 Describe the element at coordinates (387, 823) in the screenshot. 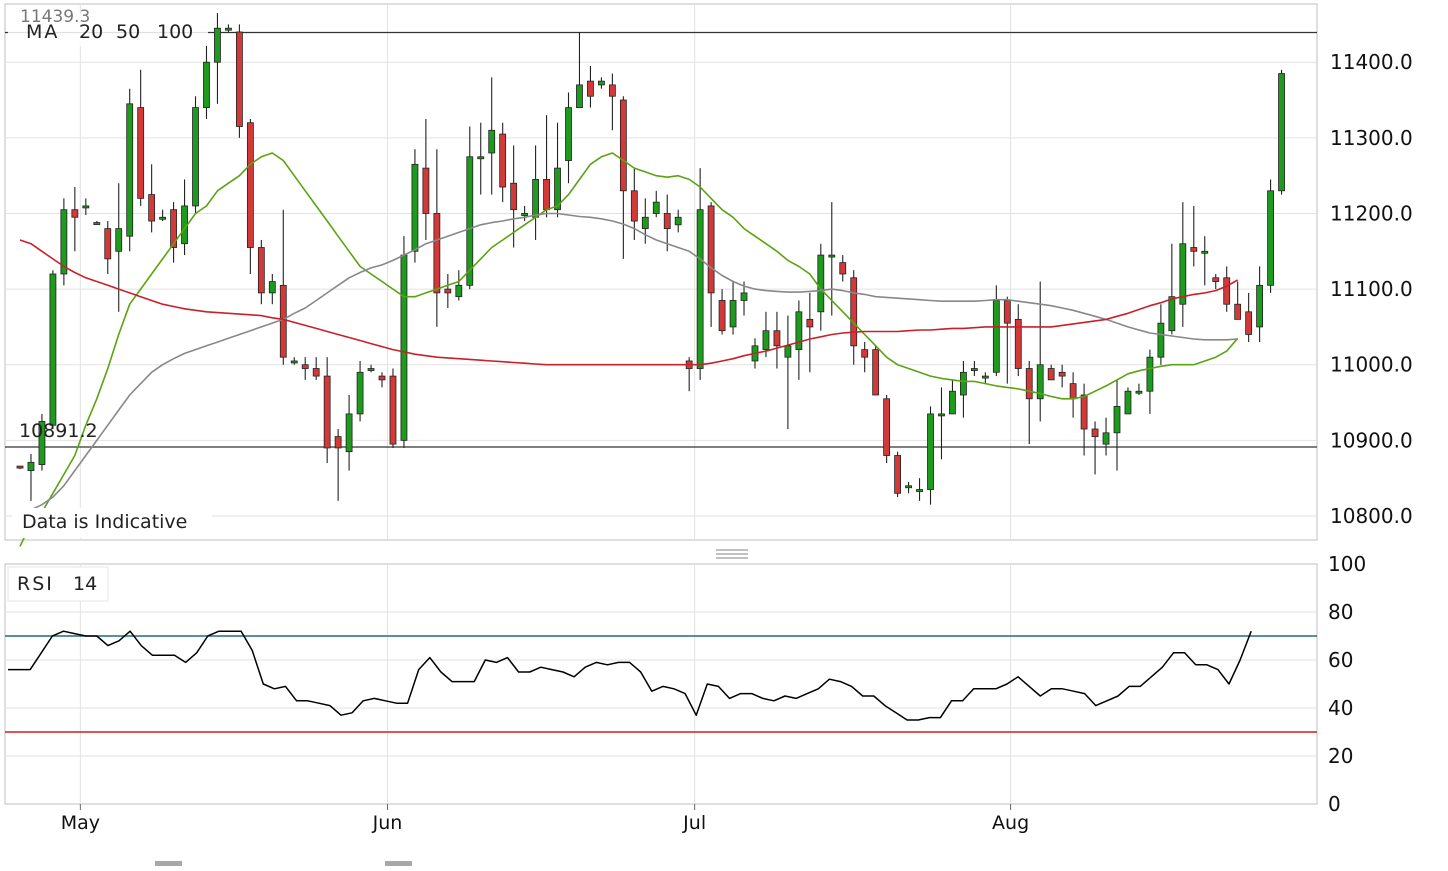

I see `x-tick-label: Jun` at that location.